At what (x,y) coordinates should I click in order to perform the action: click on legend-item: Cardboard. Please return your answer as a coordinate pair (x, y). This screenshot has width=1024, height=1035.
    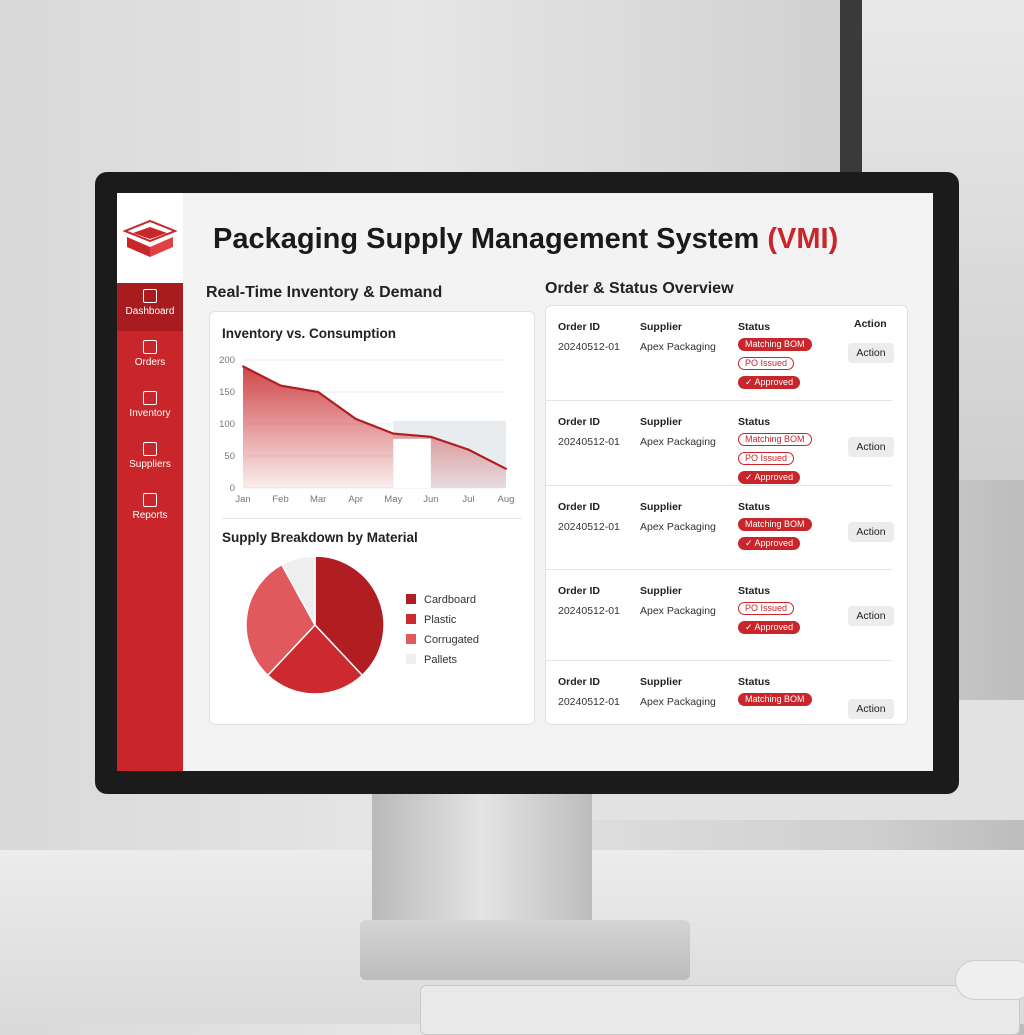
    Looking at the image, I should click on (441, 600).